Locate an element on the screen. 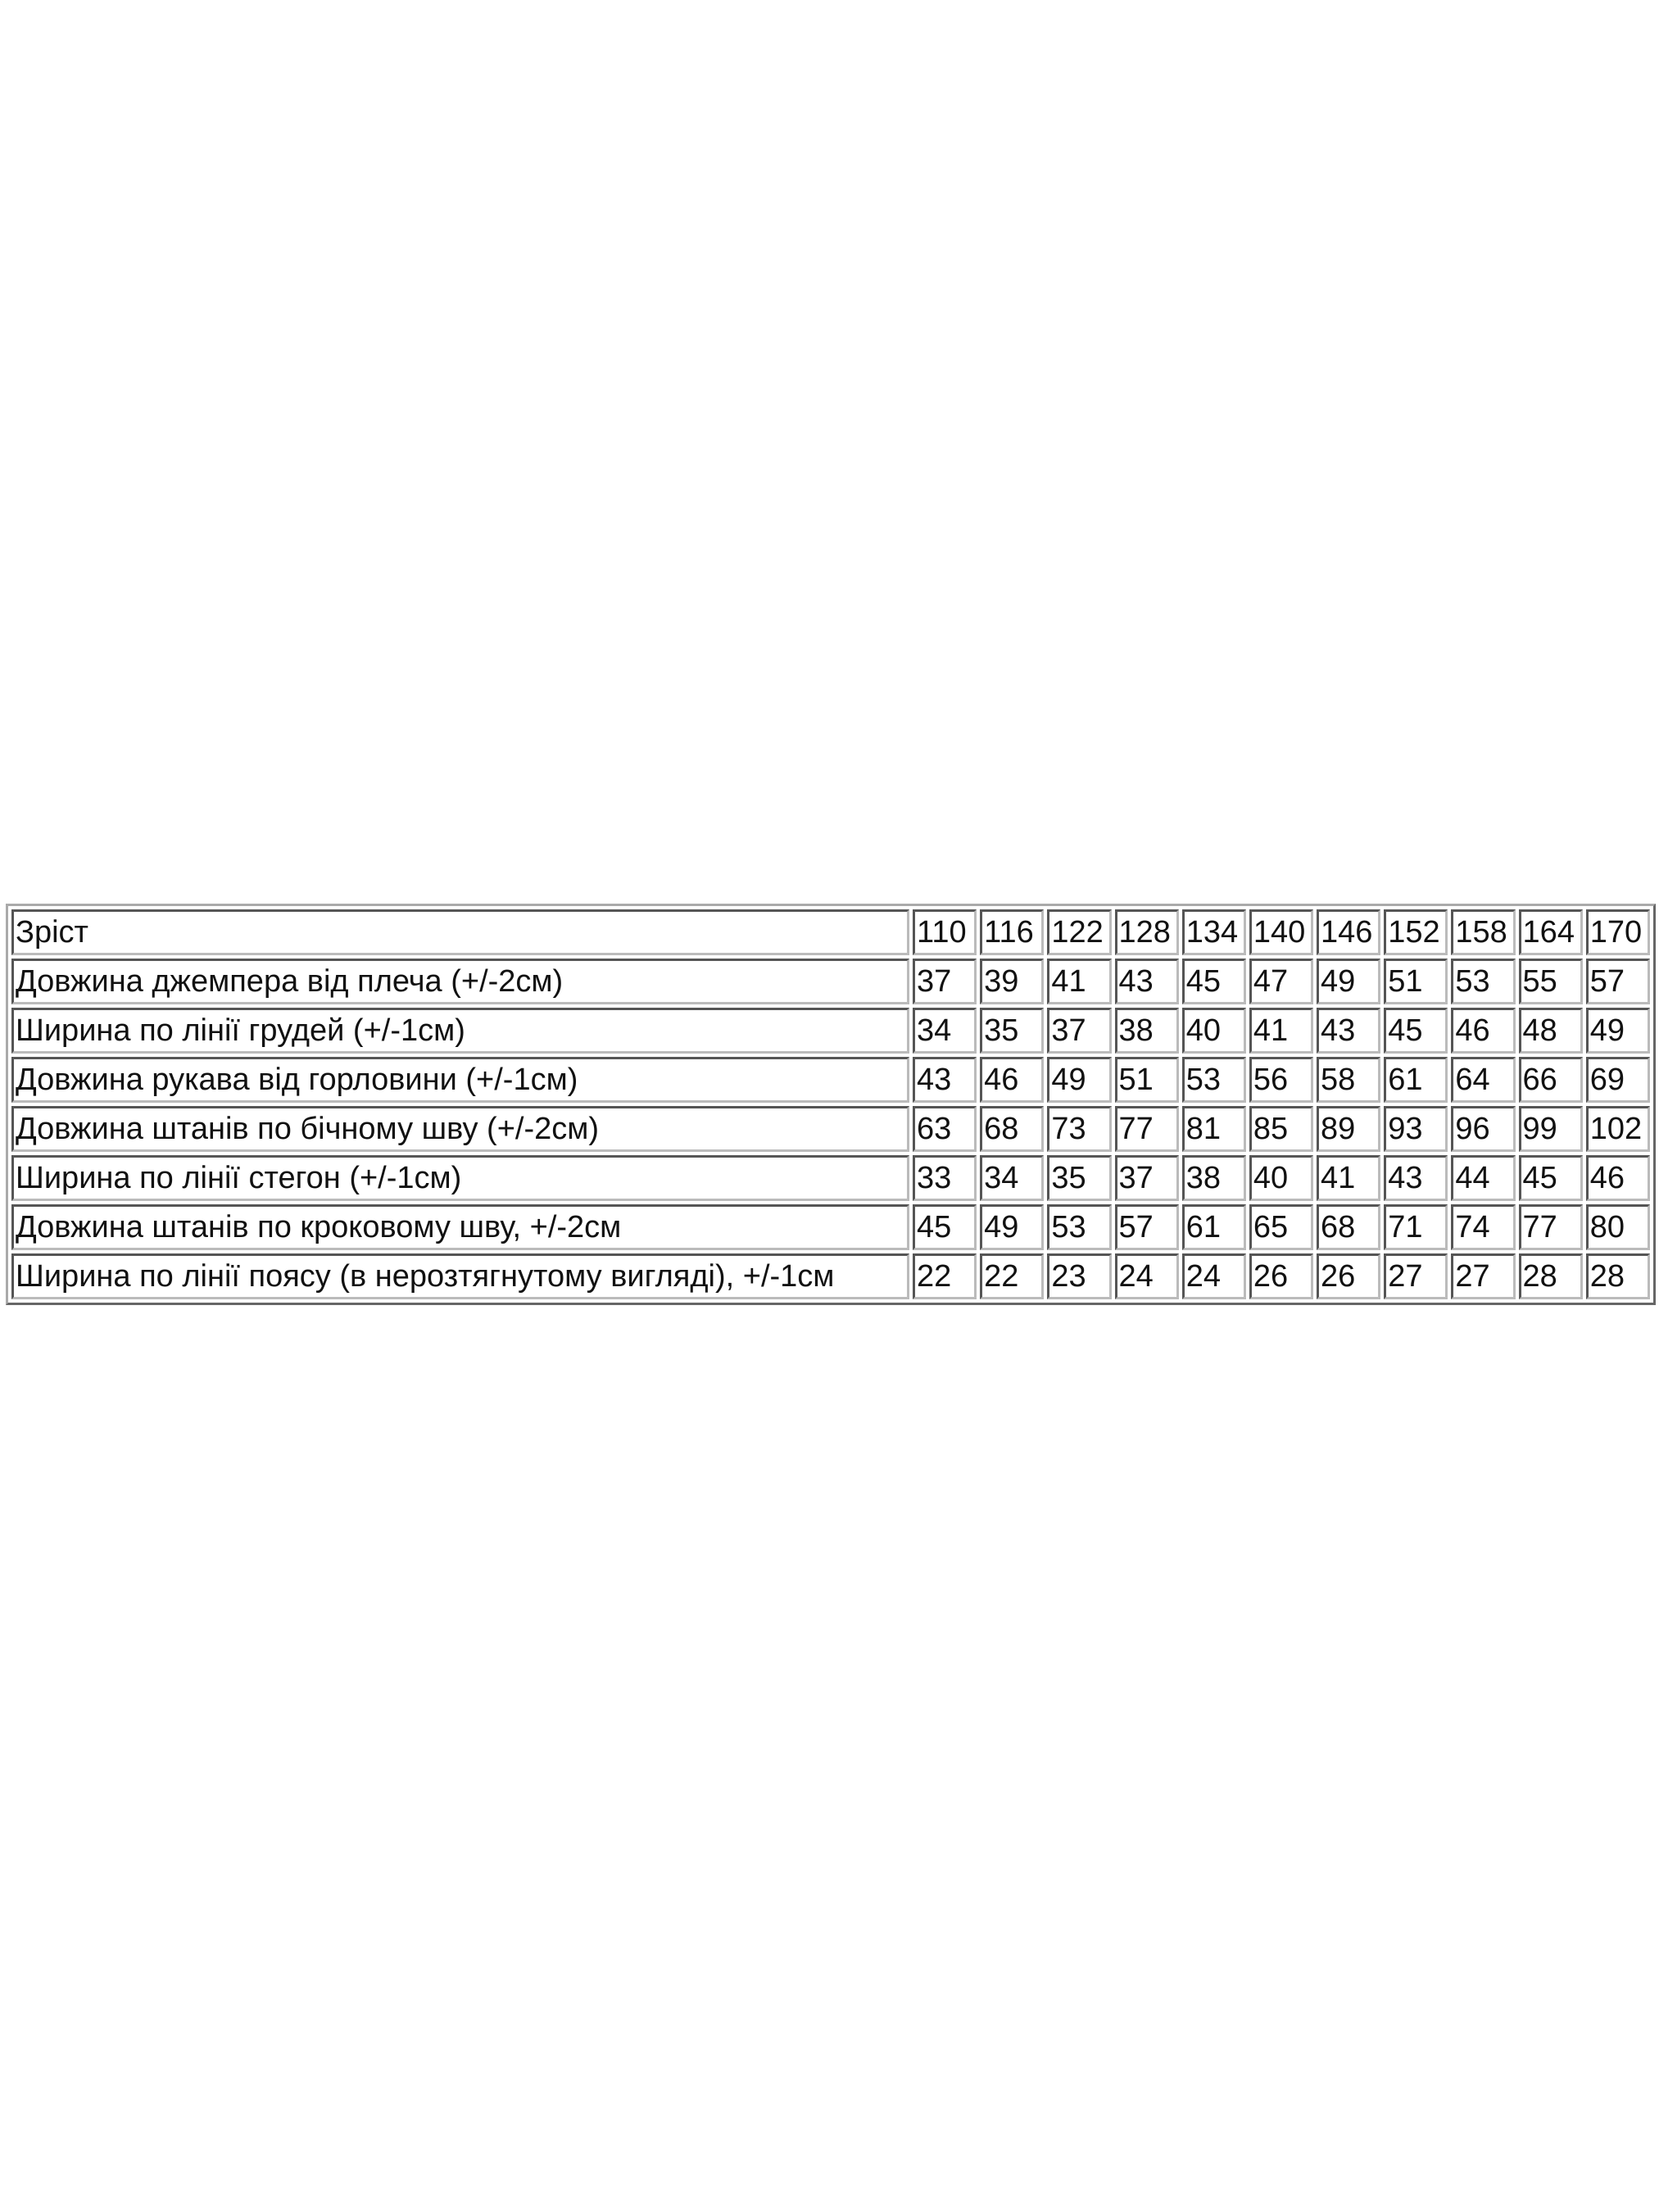  value-cell: 102 is located at coordinates (1617, 1129).